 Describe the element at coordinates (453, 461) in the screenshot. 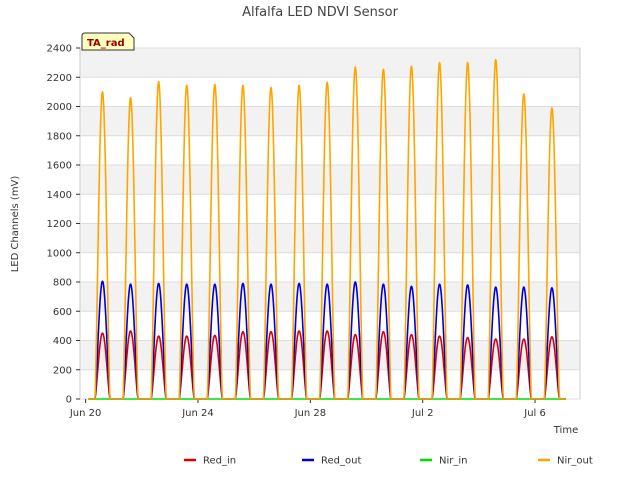

I see `legend-label: Nir_in` at that location.